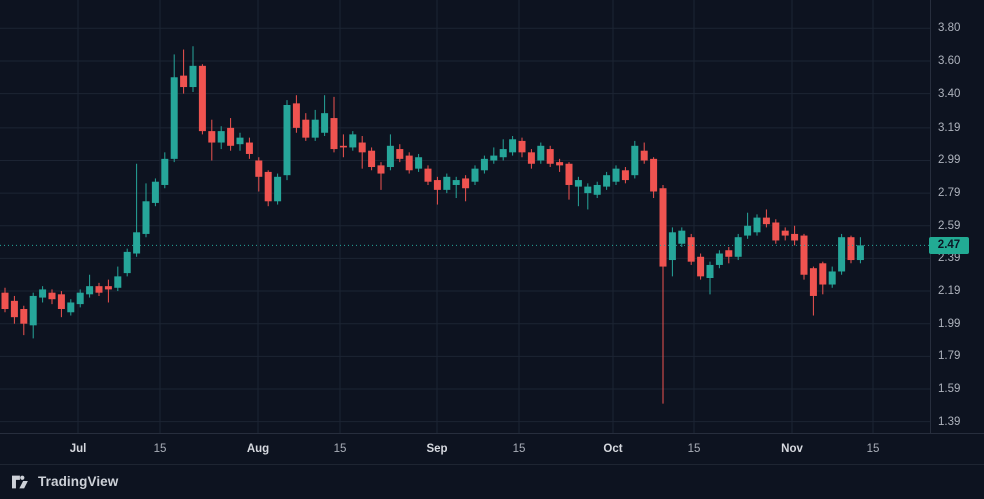 Image resolution: width=984 pixels, height=499 pixels. Describe the element at coordinates (613, 449) in the screenshot. I see `time-axis-label: Oct` at that location.